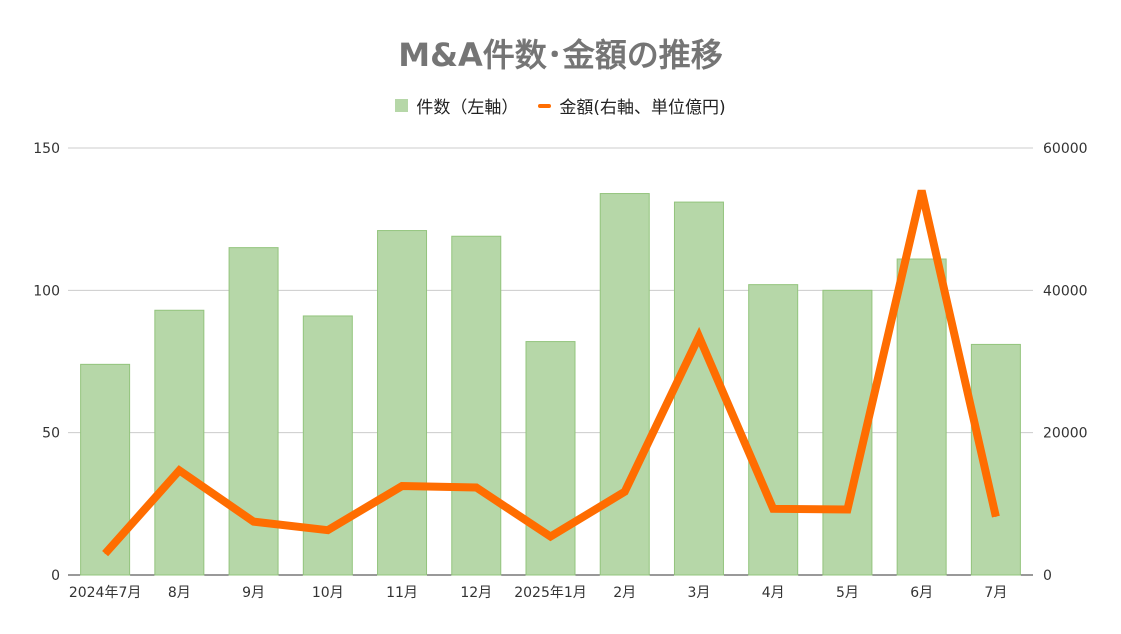 The image size is (1121, 634). Describe the element at coordinates (550, 593) in the screenshot. I see `x-tick-label: 2025年1月` at that location.